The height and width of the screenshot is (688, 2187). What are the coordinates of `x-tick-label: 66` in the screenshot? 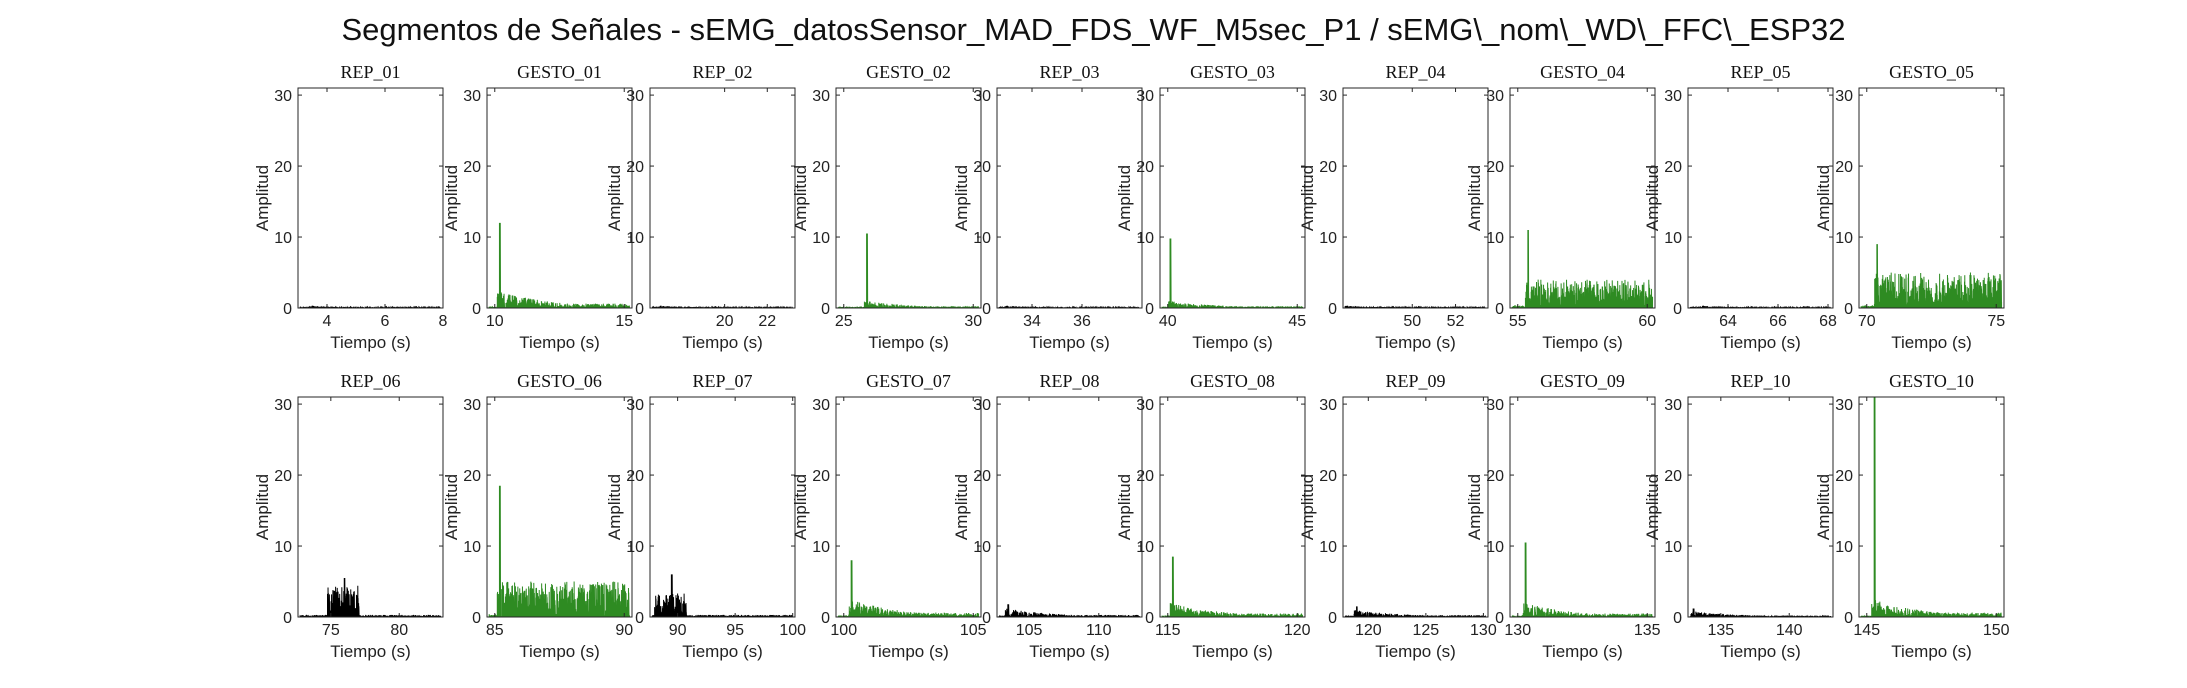 It's located at (1778, 321).